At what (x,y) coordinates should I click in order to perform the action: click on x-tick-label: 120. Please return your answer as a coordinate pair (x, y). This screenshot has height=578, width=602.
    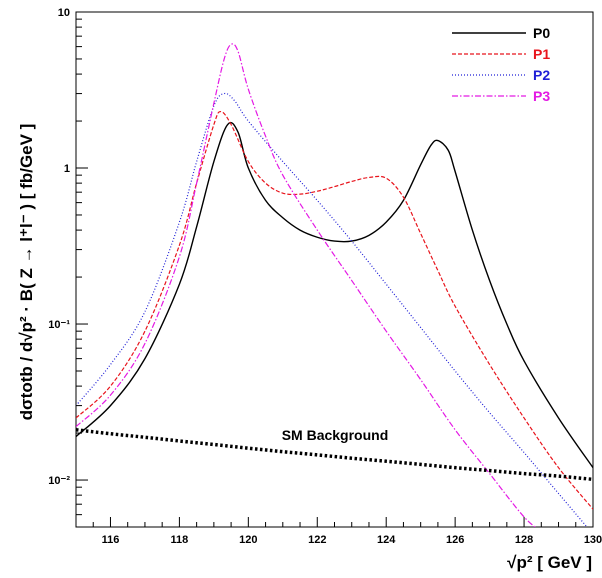
    Looking at the image, I should click on (248, 540).